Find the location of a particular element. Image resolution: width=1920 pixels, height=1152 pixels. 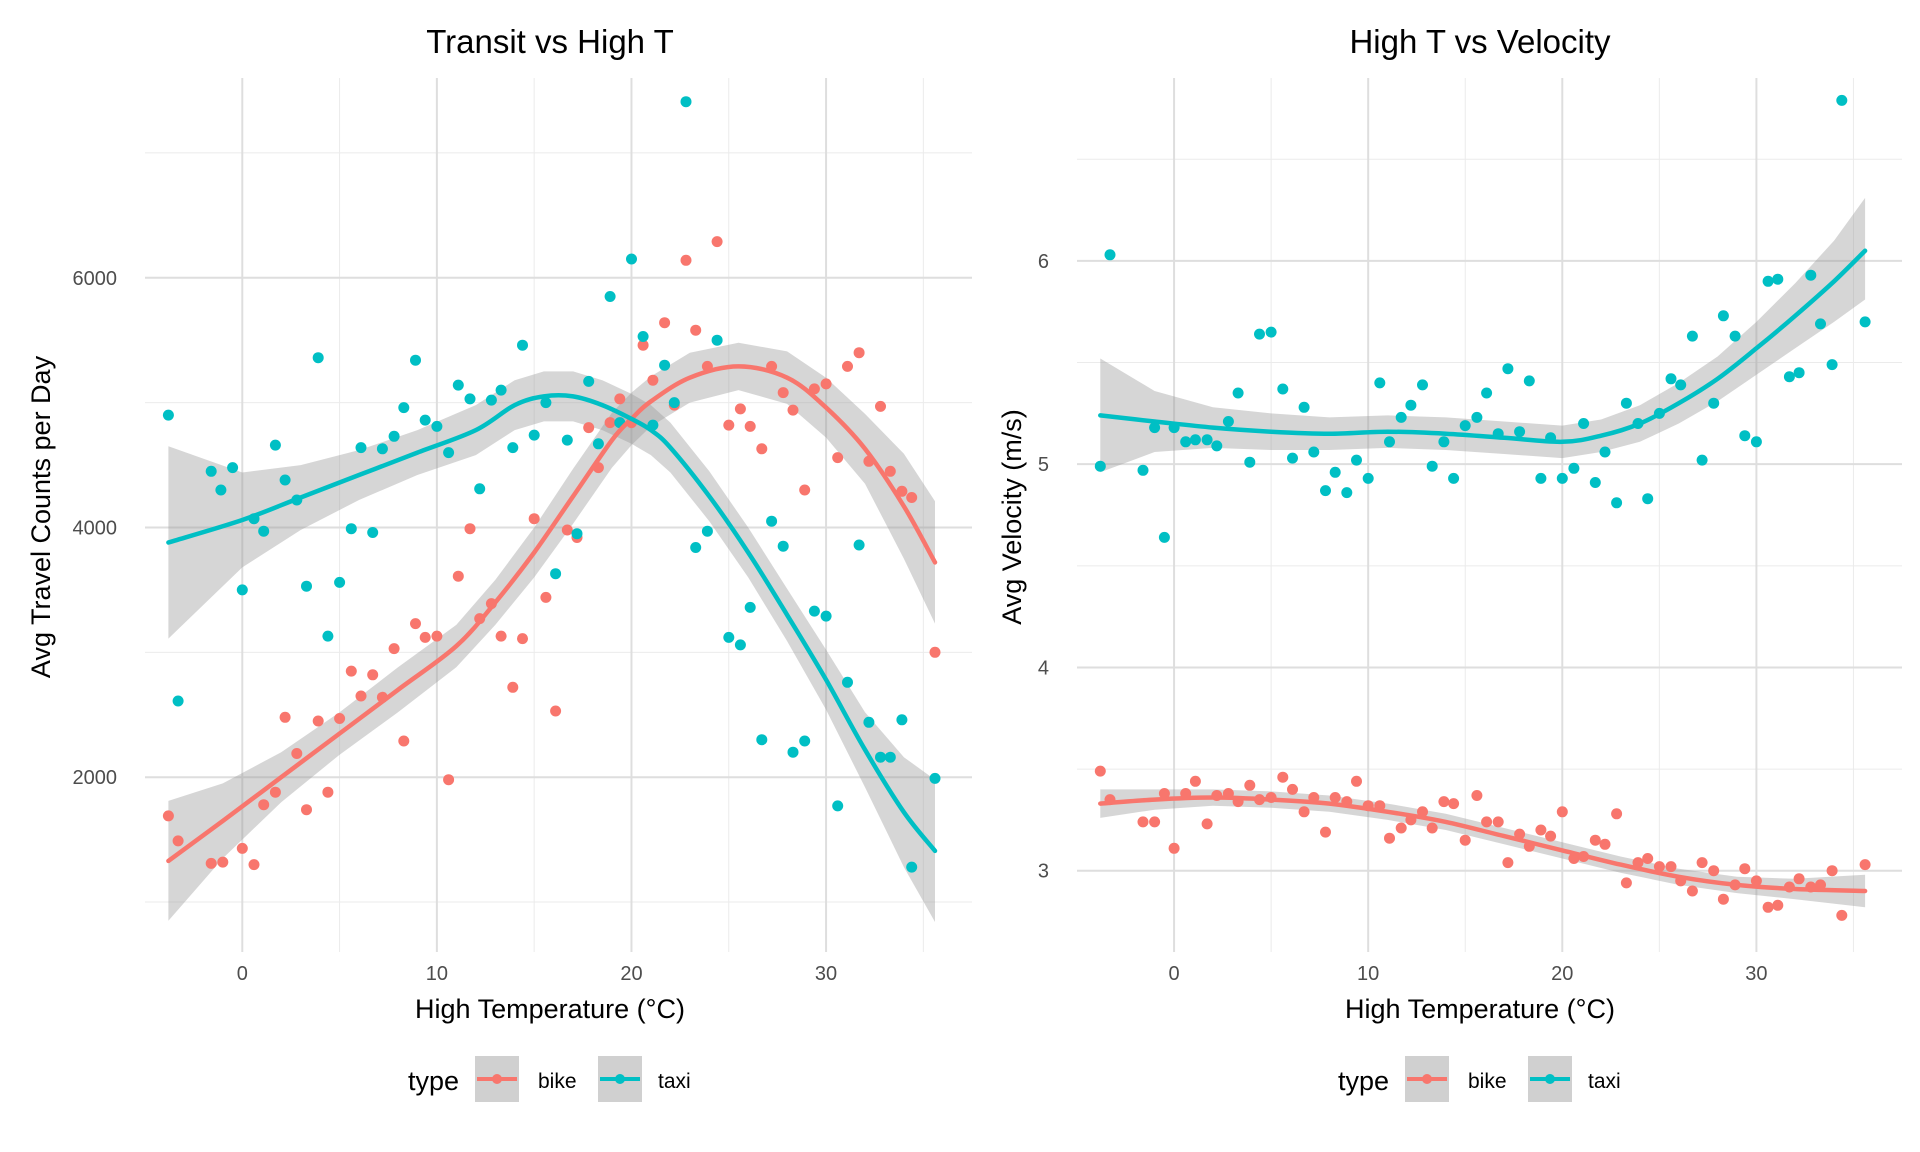

series-bike is located at coordinates (1482, 843).